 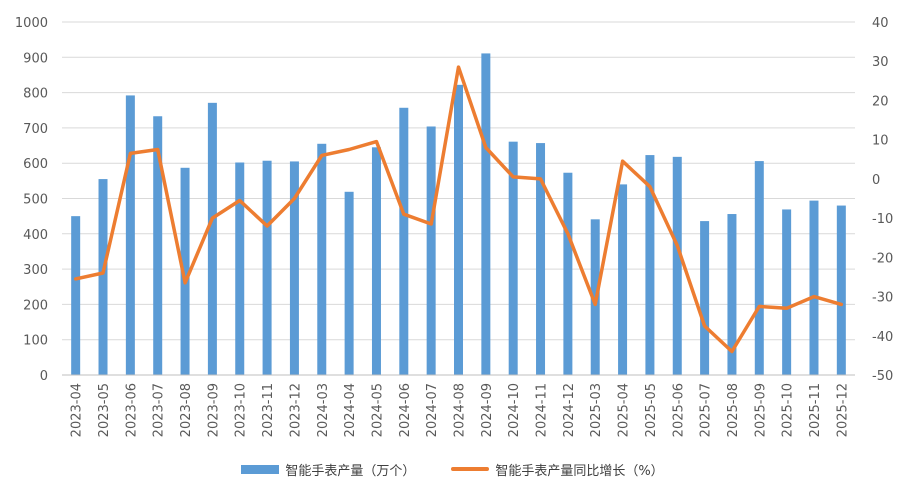 I want to click on y-left-tick-label: 900, so click(x=35, y=58).